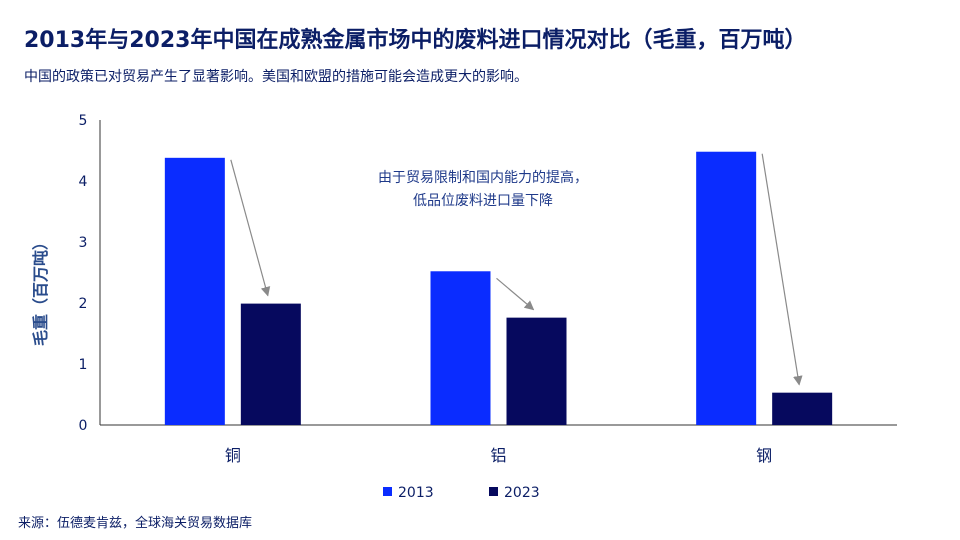  Describe the element at coordinates (387, 491) in the screenshot. I see `legend-swatch-2013` at that location.